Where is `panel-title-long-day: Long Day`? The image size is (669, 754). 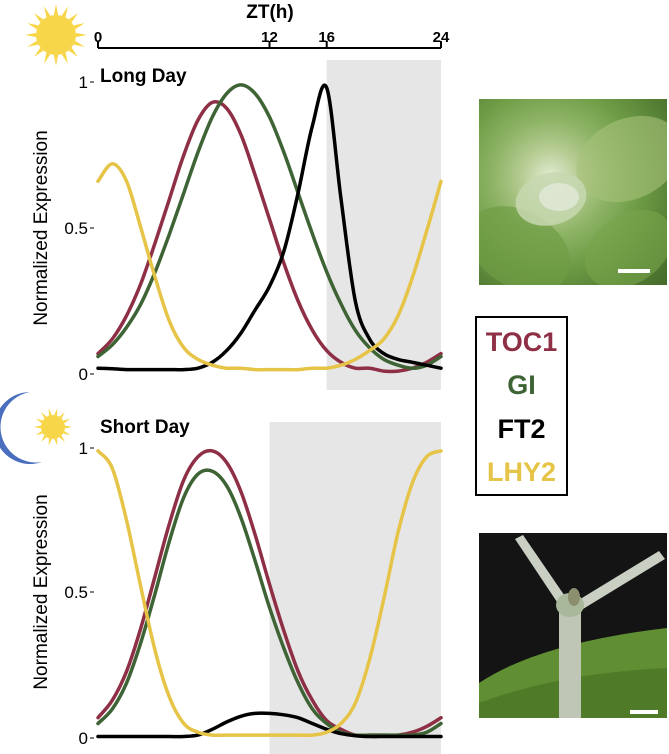
panel-title-long-day: Long Day is located at coordinates (143, 76).